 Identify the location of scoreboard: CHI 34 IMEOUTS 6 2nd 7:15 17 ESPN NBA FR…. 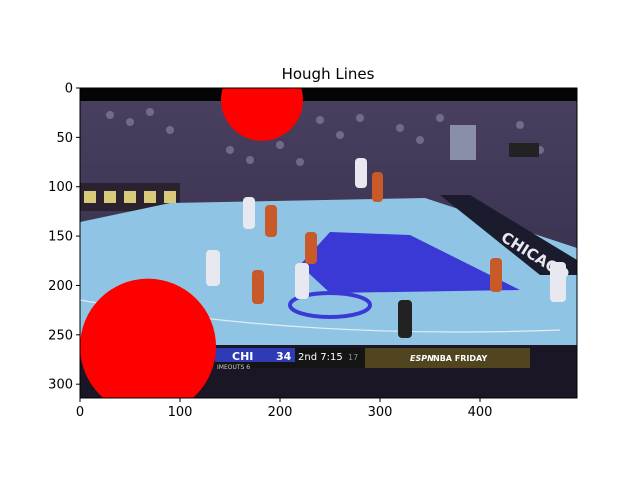
(372, 359).